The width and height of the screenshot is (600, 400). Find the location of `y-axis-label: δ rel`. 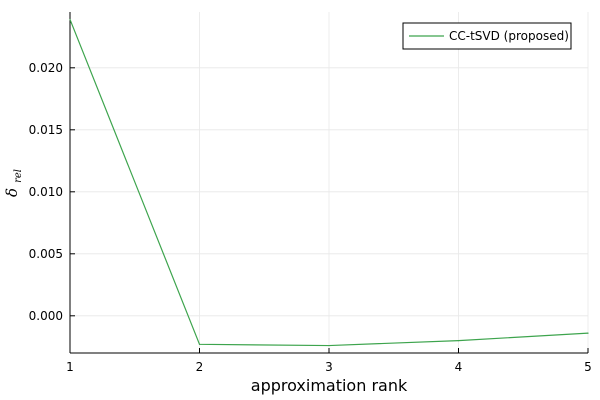

y-axis-label: δ rel is located at coordinates (13, 183).